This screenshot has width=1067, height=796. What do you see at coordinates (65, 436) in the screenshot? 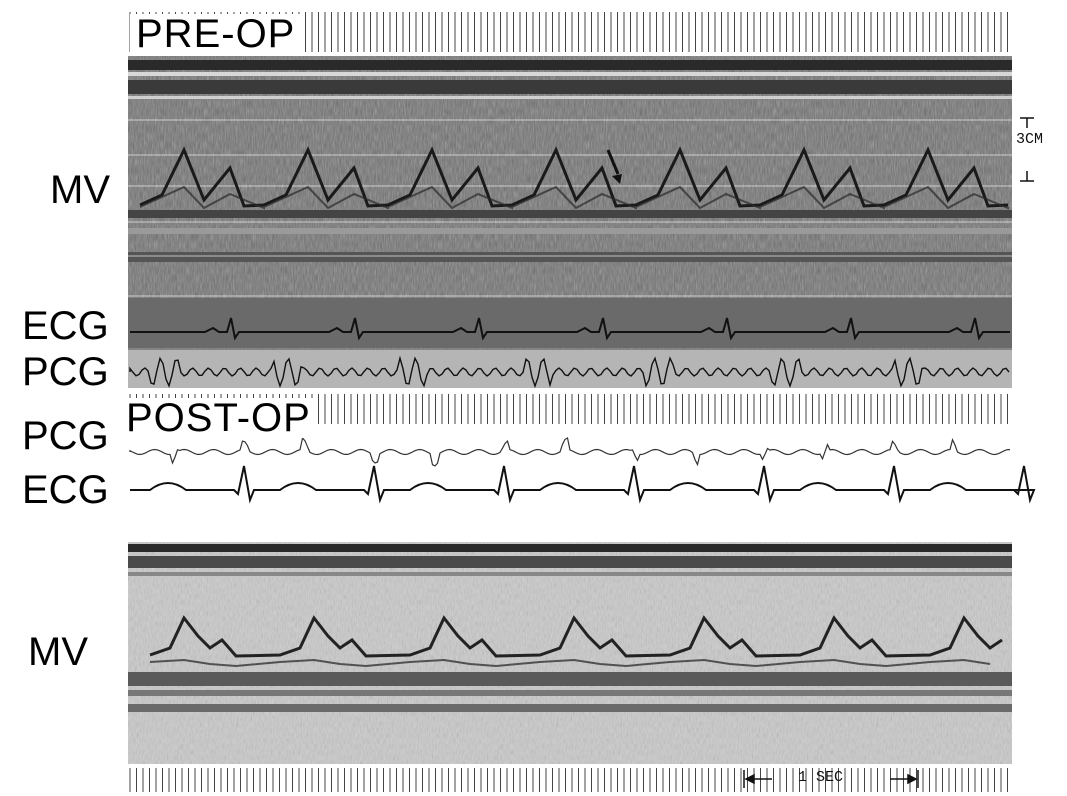
I see `post-op-pcg-label: PCG` at bounding box center [65, 436].